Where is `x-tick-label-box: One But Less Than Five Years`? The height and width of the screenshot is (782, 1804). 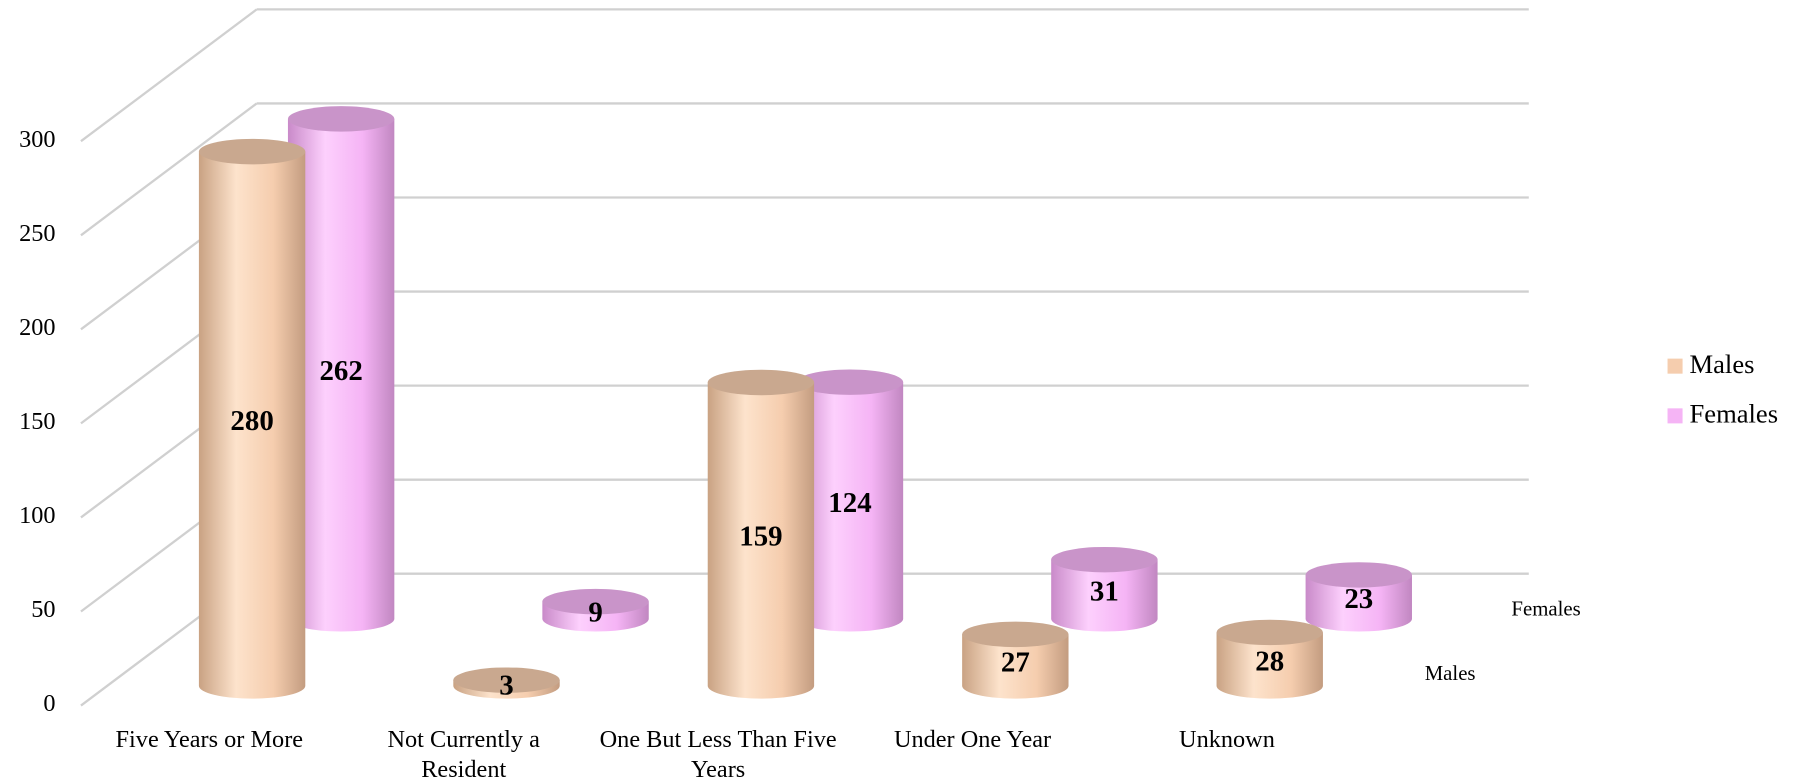 x-tick-label-box: One But Less Than Five Years is located at coordinates (718, 753).